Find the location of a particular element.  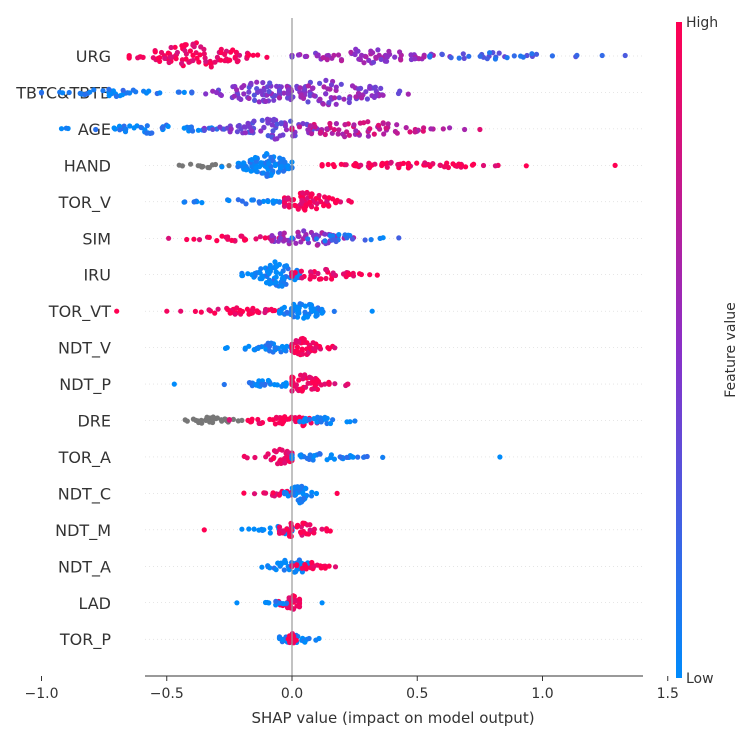

feature-label: IRU is located at coordinates (97, 275).